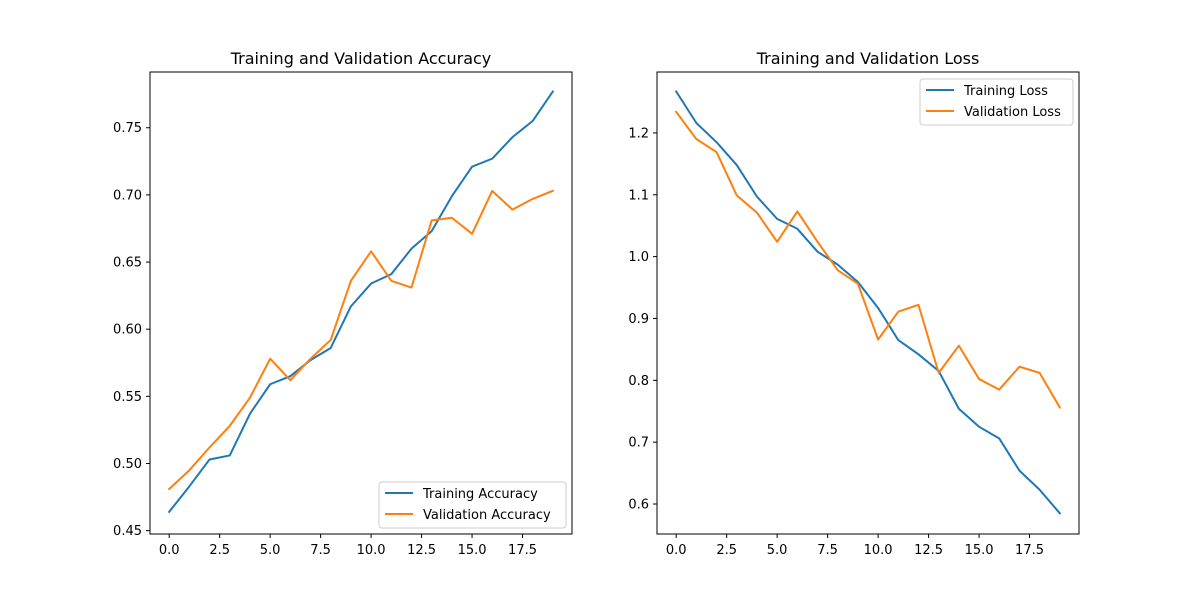 The width and height of the screenshot is (1200, 600). I want to click on accuracy-y-tick-label: 0.50, so click(127, 464).